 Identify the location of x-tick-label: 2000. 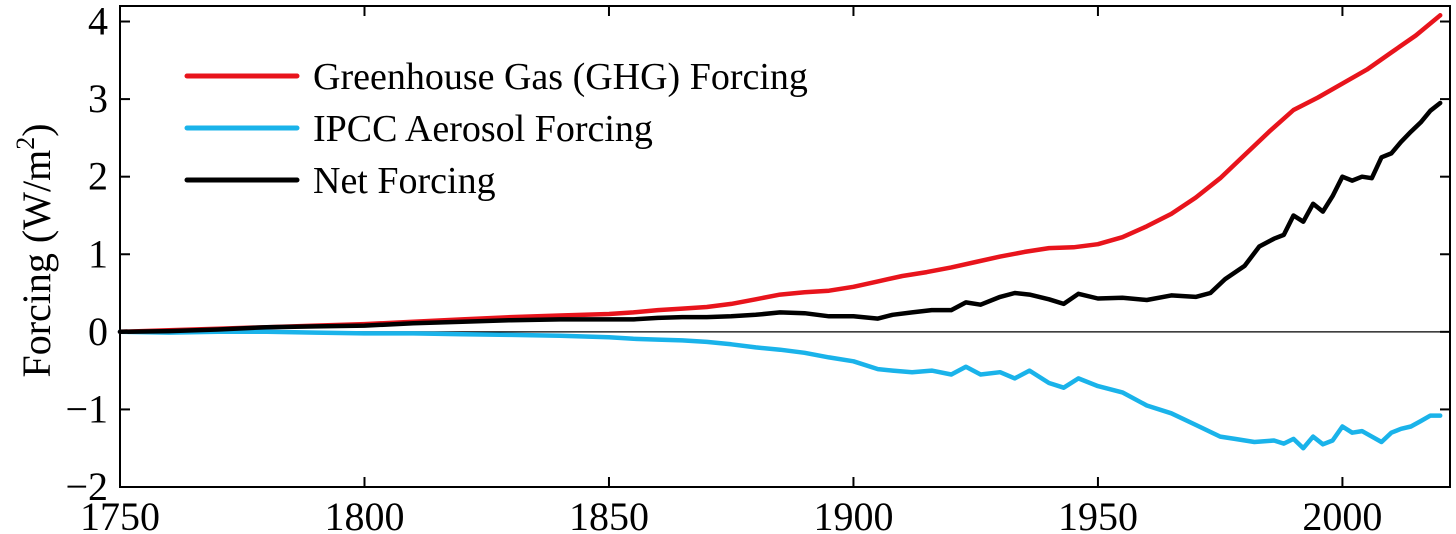
(1342, 514).